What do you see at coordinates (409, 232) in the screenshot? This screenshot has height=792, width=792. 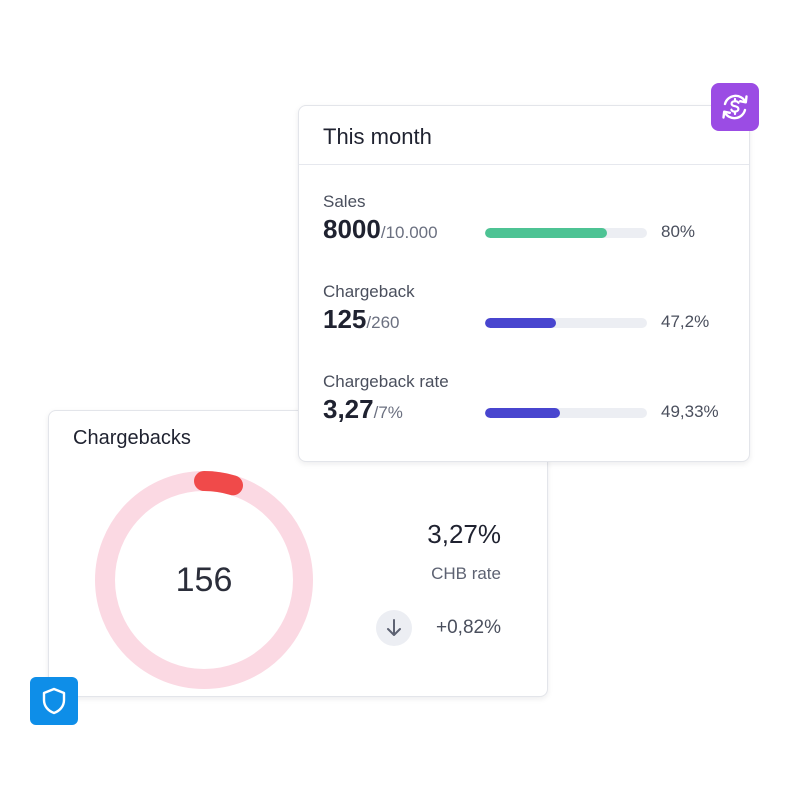 I see `metric-total: /10.000` at bounding box center [409, 232].